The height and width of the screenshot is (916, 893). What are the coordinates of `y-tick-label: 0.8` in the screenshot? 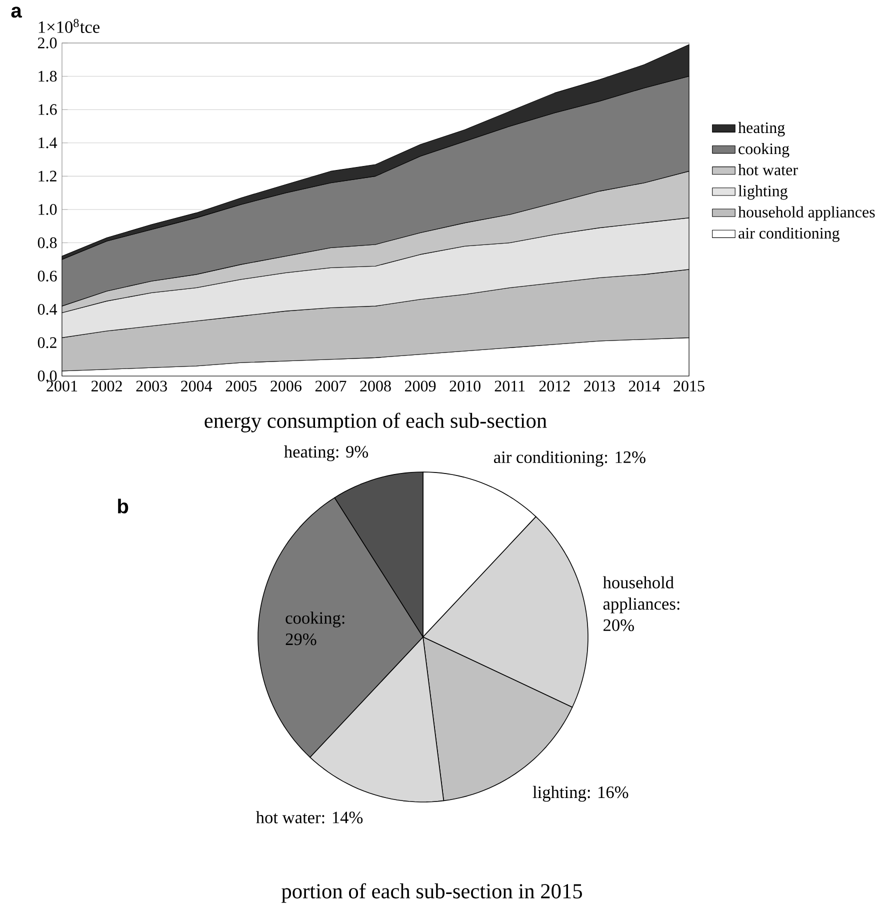 It's located at (47, 242).